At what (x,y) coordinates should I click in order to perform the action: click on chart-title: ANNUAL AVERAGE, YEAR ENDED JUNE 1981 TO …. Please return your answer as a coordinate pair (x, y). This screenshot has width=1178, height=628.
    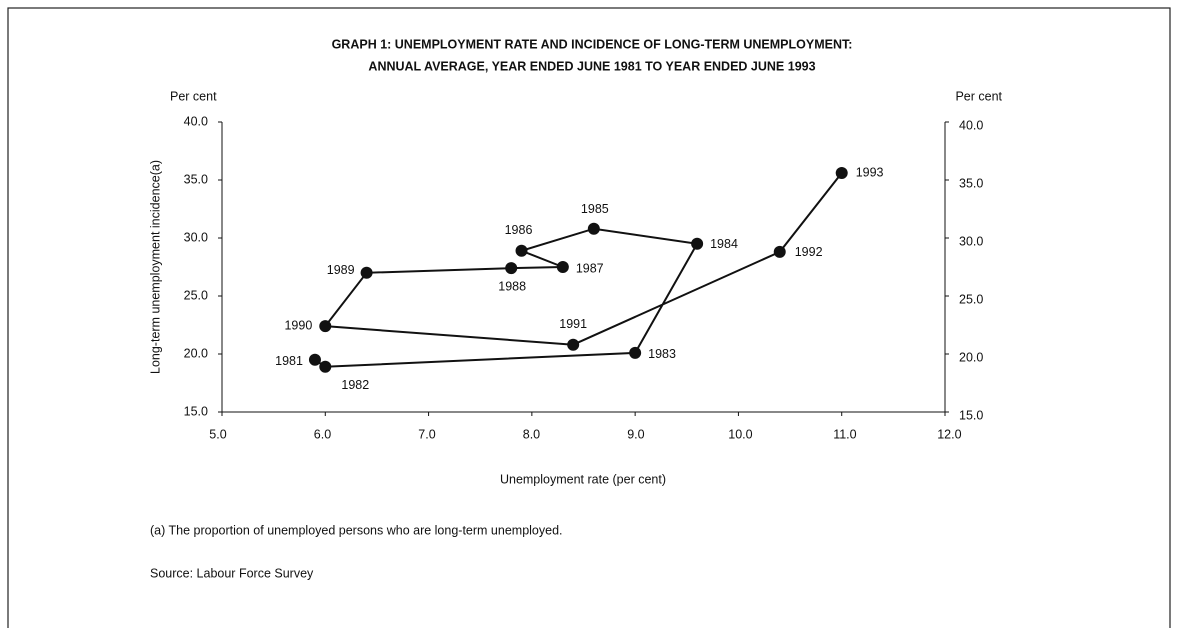
    Looking at the image, I should click on (591, 66).